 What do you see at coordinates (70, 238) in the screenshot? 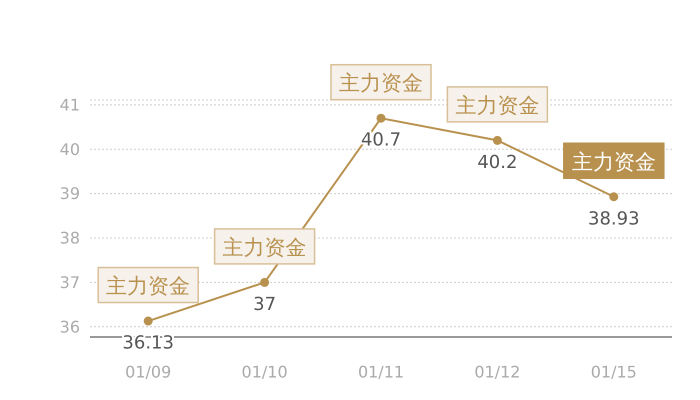
I see `y-tick-label: 38` at bounding box center [70, 238].